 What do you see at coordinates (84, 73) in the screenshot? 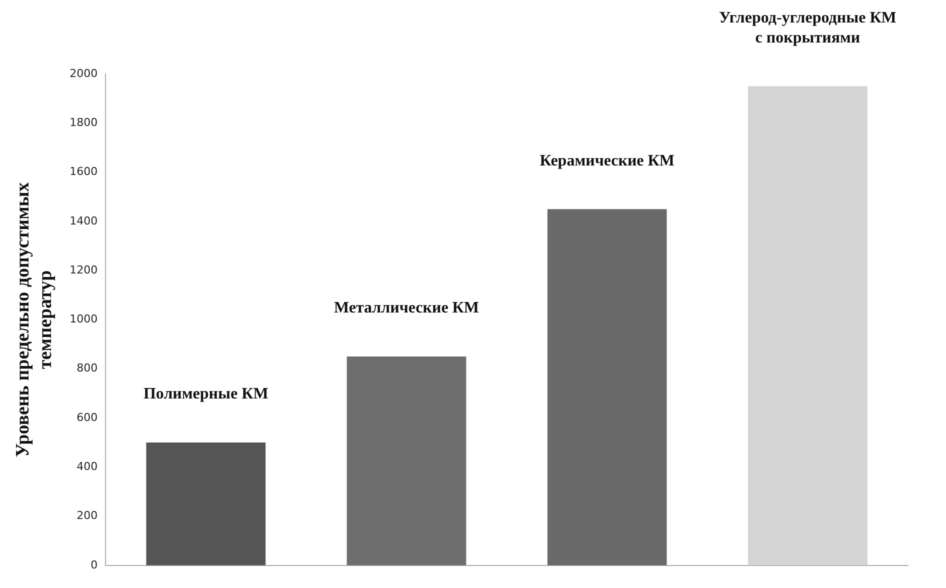
I see `y-tick-label: 2000` at bounding box center [84, 73].